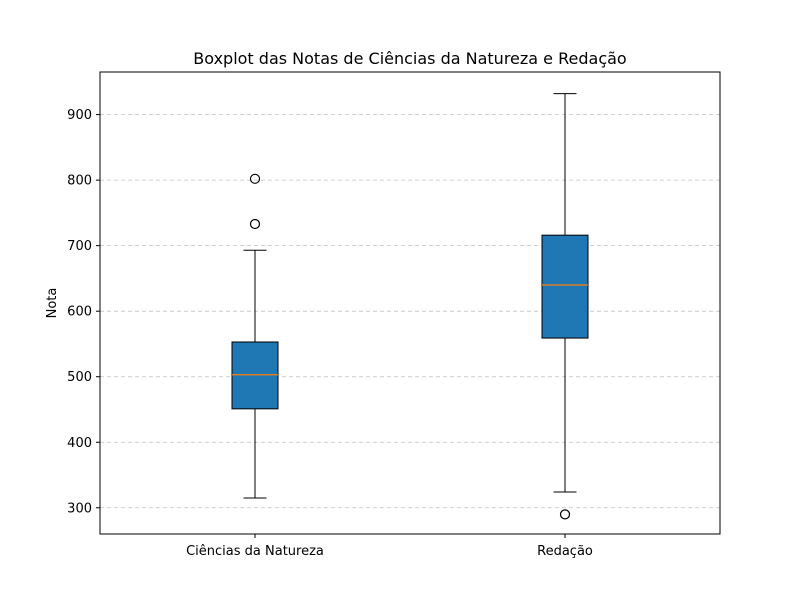 The image size is (800, 600). What do you see at coordinates (79, 181) in the screenshot?
I see `y-tick-label: 800` at bounding box center [79, 181].